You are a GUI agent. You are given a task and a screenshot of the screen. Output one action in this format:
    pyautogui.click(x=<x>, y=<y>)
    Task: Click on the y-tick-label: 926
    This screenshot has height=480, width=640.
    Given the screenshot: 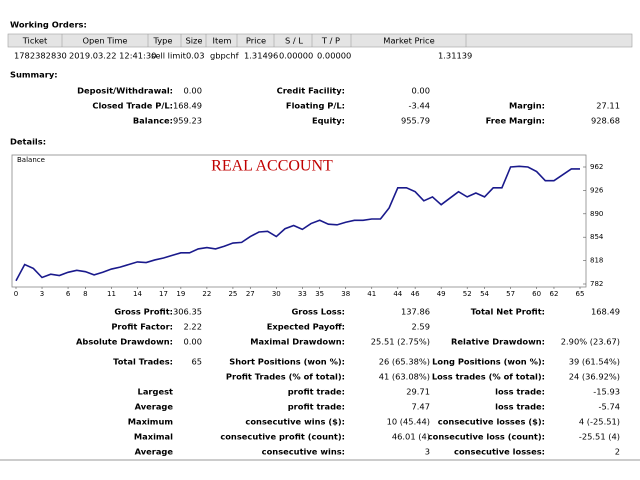 What is the action you would take?
    pyautogui.click(x=597, y=190)
    